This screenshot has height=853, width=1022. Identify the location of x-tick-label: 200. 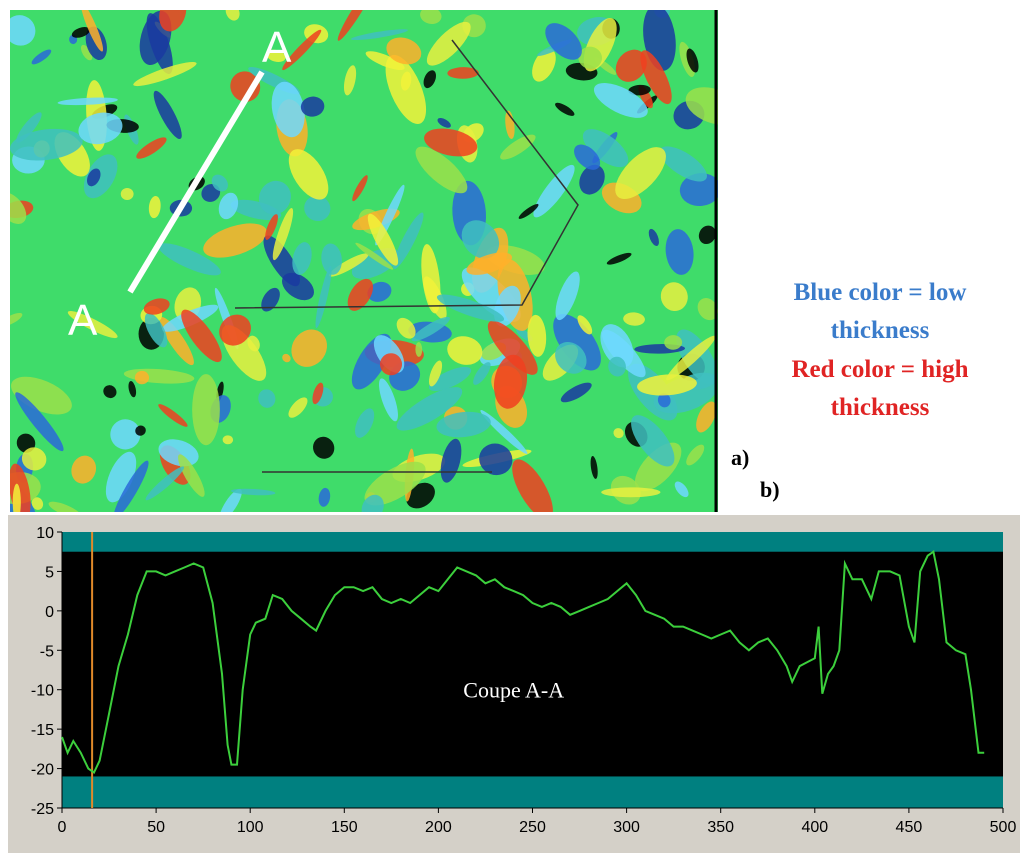
(438, 827).